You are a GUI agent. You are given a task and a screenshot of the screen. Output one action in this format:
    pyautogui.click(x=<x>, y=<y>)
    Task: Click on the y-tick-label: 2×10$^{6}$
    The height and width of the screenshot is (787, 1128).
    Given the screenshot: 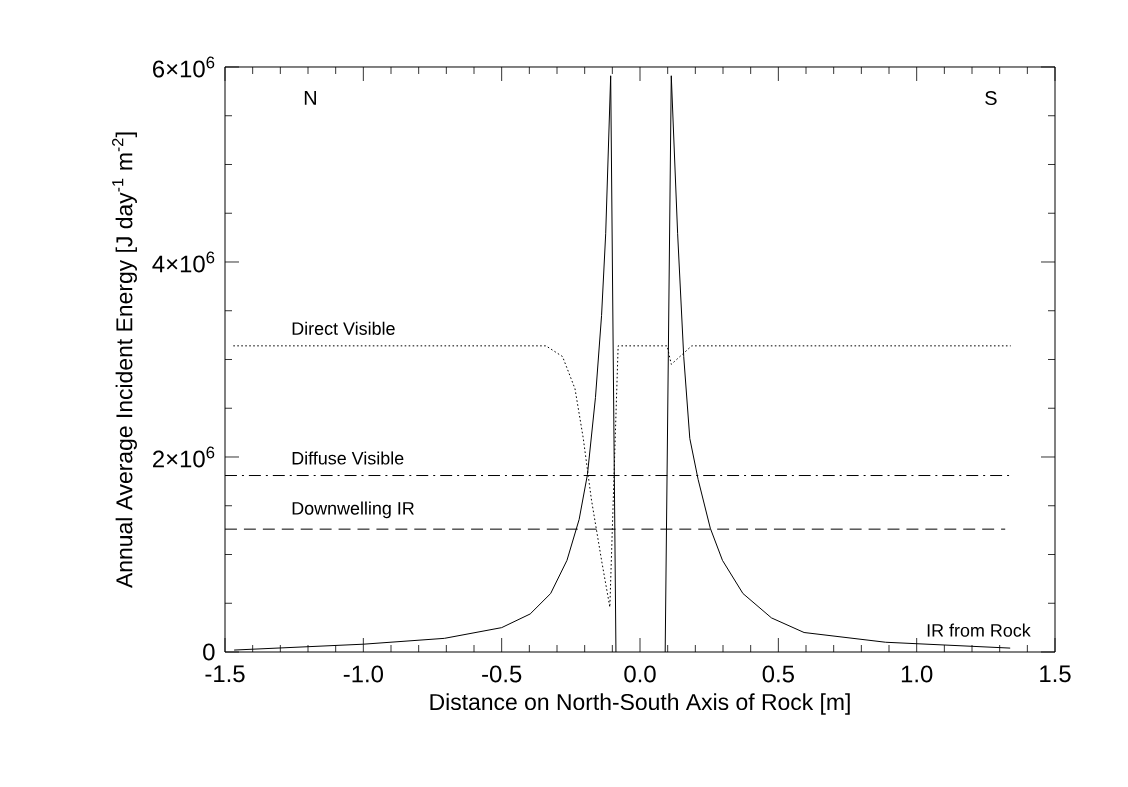 What is the action you would take?
    pyautogui.click(x=184, y=457)
    